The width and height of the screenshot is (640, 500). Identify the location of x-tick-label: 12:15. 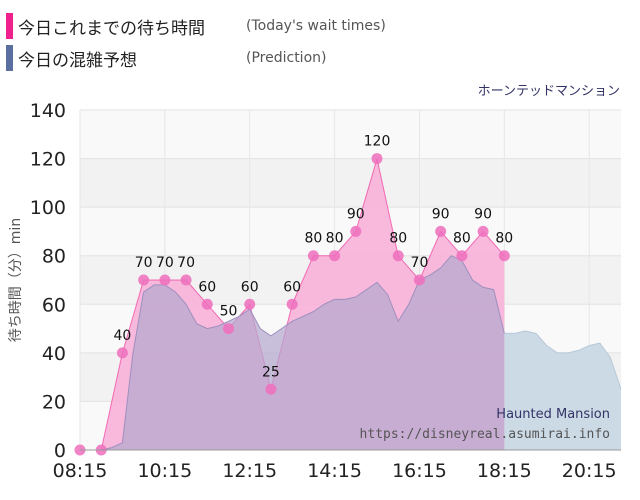
(249, 471).